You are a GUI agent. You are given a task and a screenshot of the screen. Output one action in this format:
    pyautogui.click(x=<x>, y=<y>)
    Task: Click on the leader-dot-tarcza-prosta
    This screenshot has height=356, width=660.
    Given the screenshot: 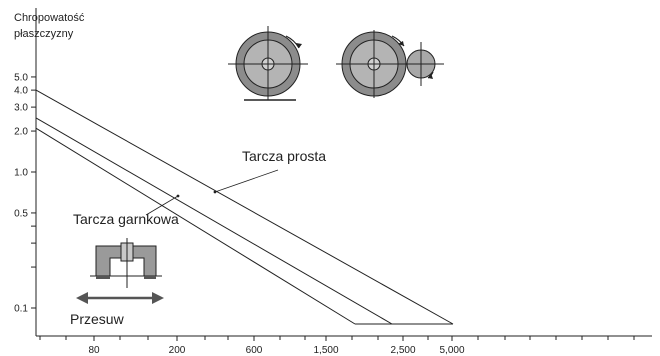 What is the action you would take?
    pyautogui.click(x=215, y=192)
    